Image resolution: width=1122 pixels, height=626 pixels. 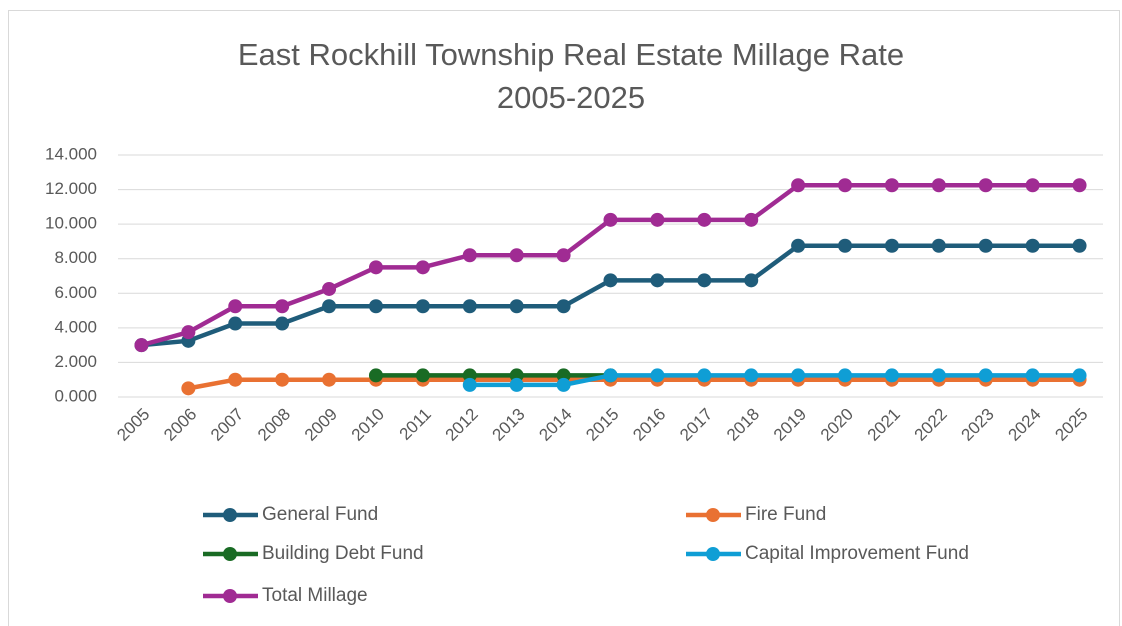 What do you see at coordinates (75, 257) in the screenshot?
I see `y-tick-label: 8.000` at bounding box center [75, 257].